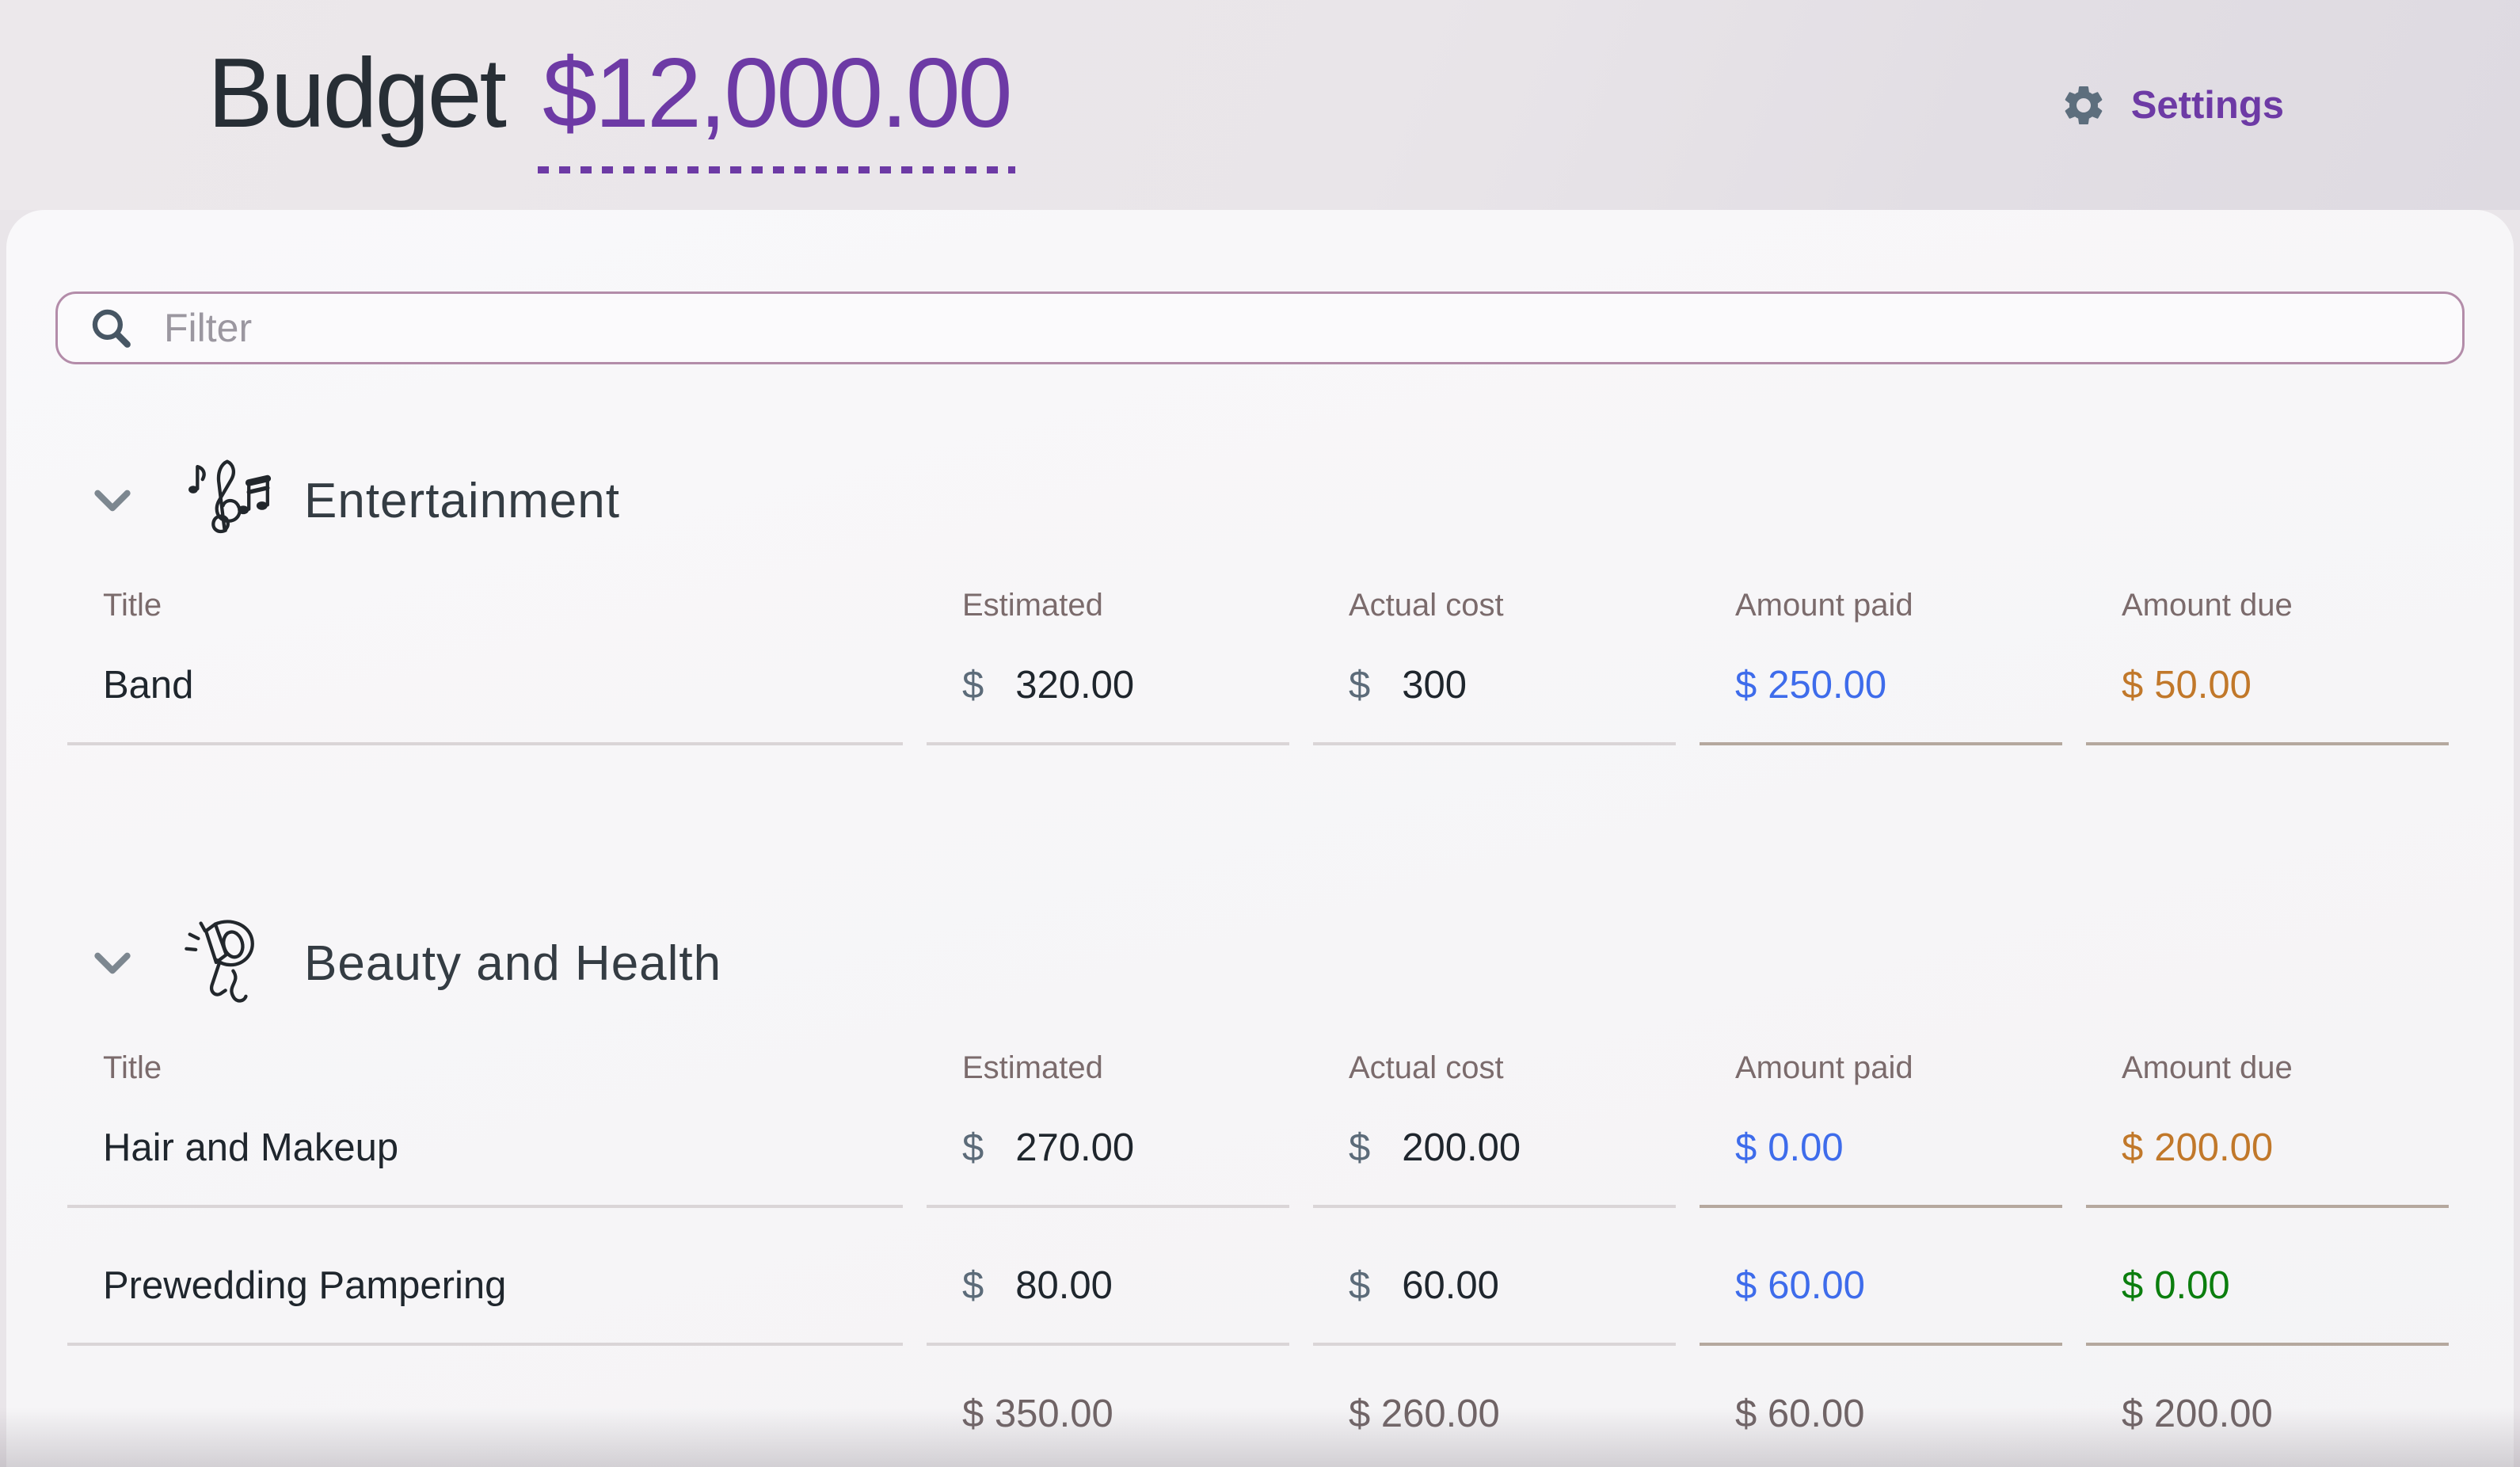  What do you see at coordinates (2207, 105) in the screenshot?
I see `settings-label: Settings` at bounding box center [2207, 105].